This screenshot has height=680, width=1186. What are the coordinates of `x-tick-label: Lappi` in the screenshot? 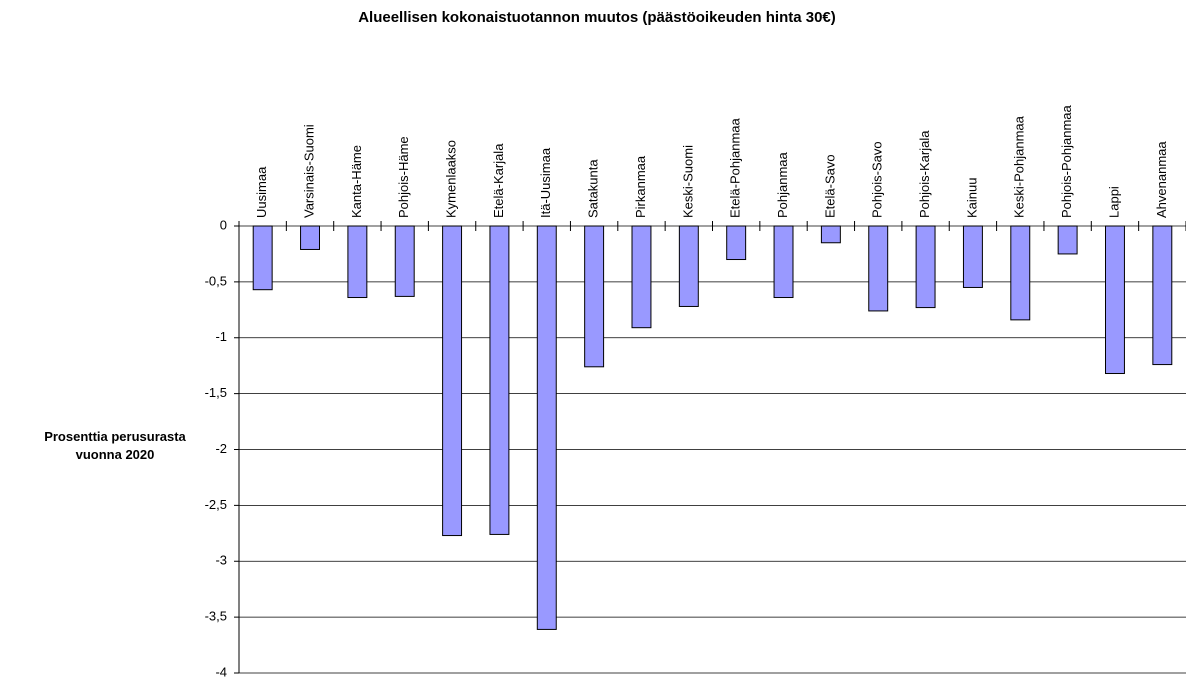 It's located at (1113, 202).